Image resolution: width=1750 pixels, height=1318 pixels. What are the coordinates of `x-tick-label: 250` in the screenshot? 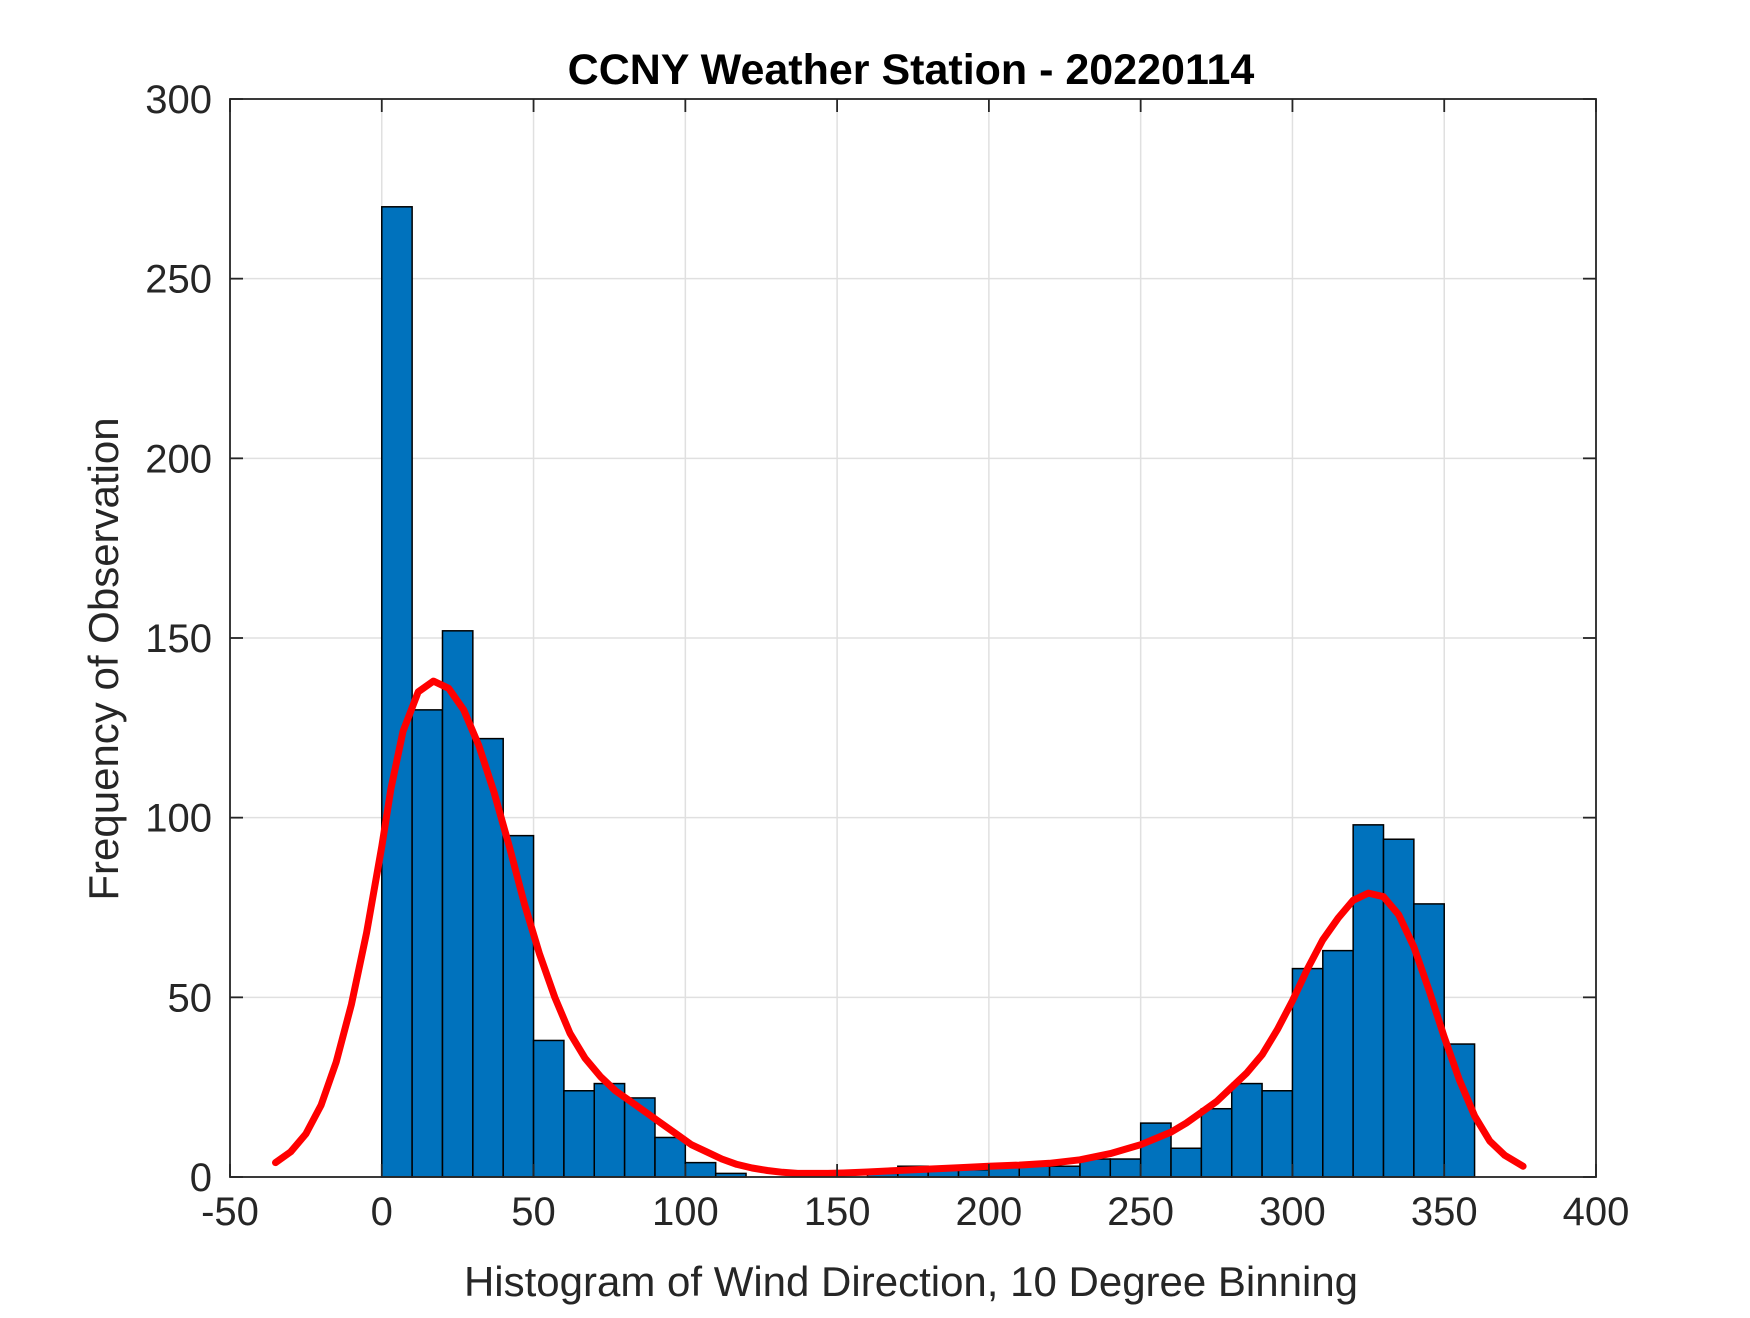 It's located at (1140, 1212).